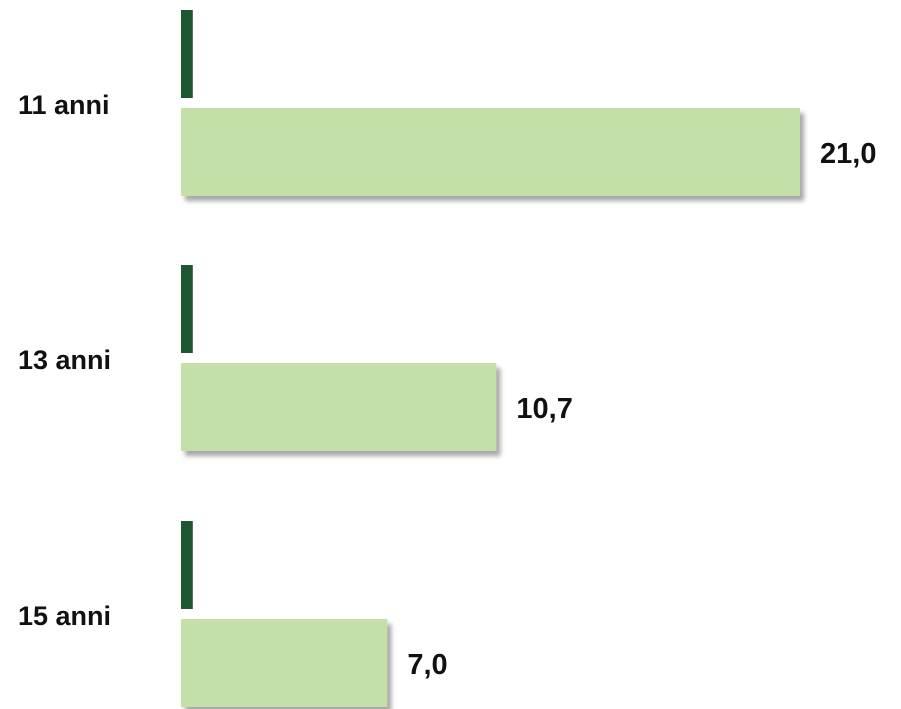 This screenshot has height=709, width=901. Describe the element at coordinates (544, 409) in the screenshot. I see `value-label-2: 10,7` at that location.